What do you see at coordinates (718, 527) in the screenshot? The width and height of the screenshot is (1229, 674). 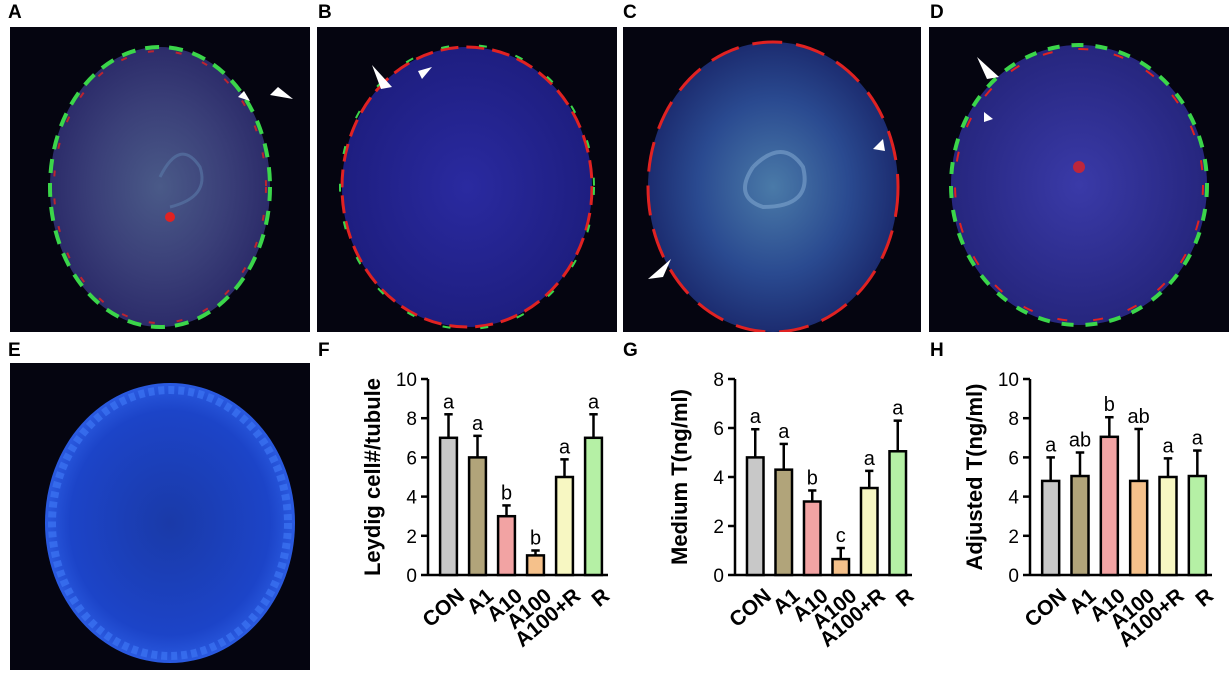 I see `y-tick-label-g: 2` at bounding box center [718, 527].